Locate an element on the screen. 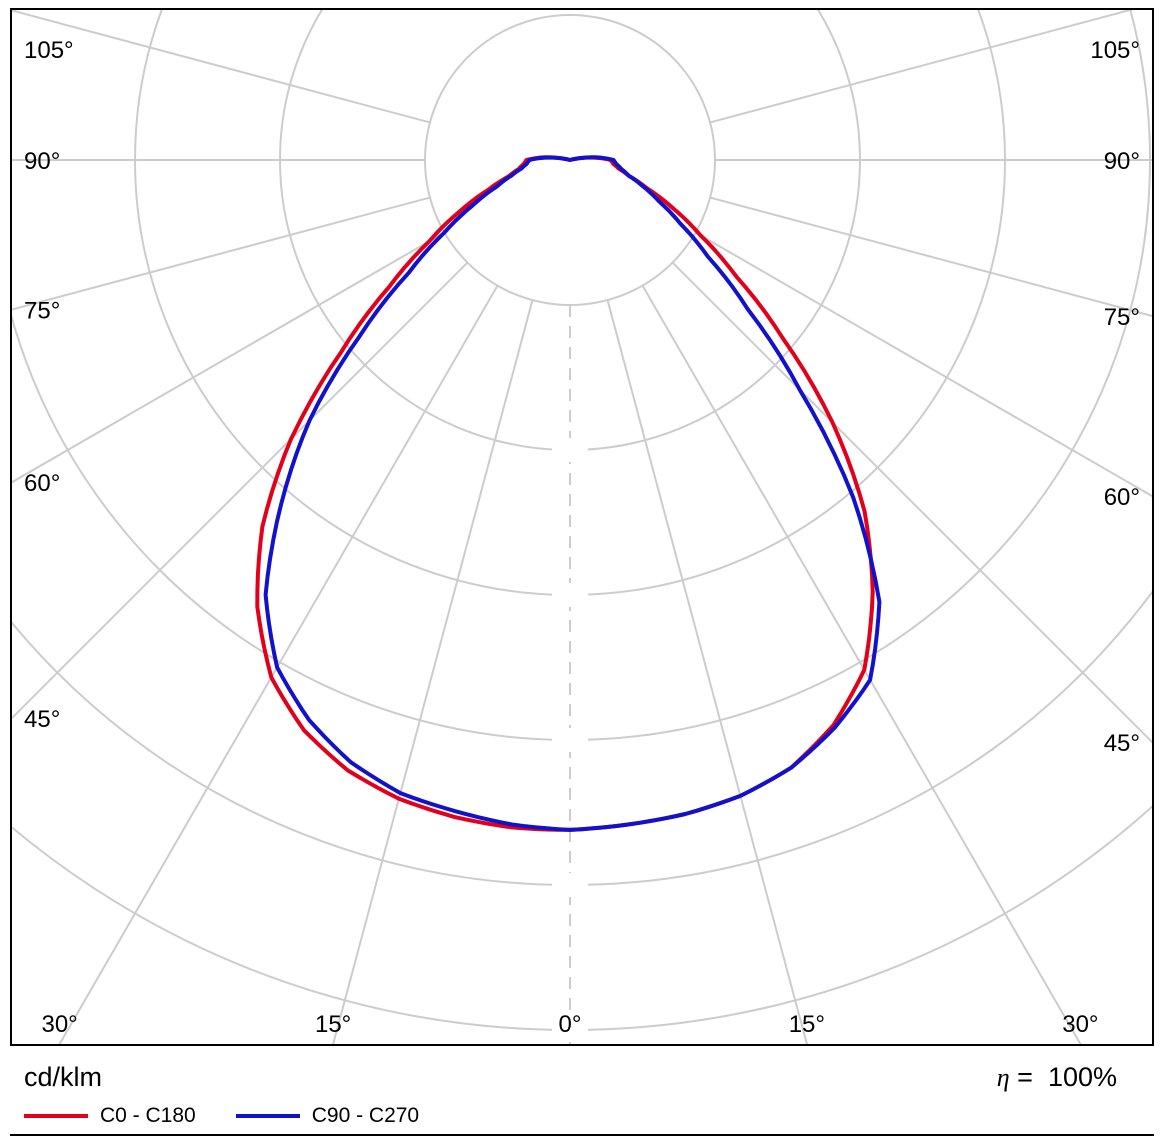 The image size is (1164, 1140). legend-label: C90 - C270 is located at coordinates (365, 1115).